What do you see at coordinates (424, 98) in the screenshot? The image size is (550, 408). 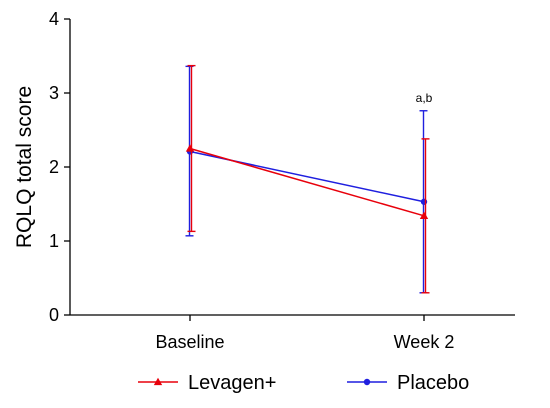 I see `annotation-label: a,b` at bounding box center [424, 98].